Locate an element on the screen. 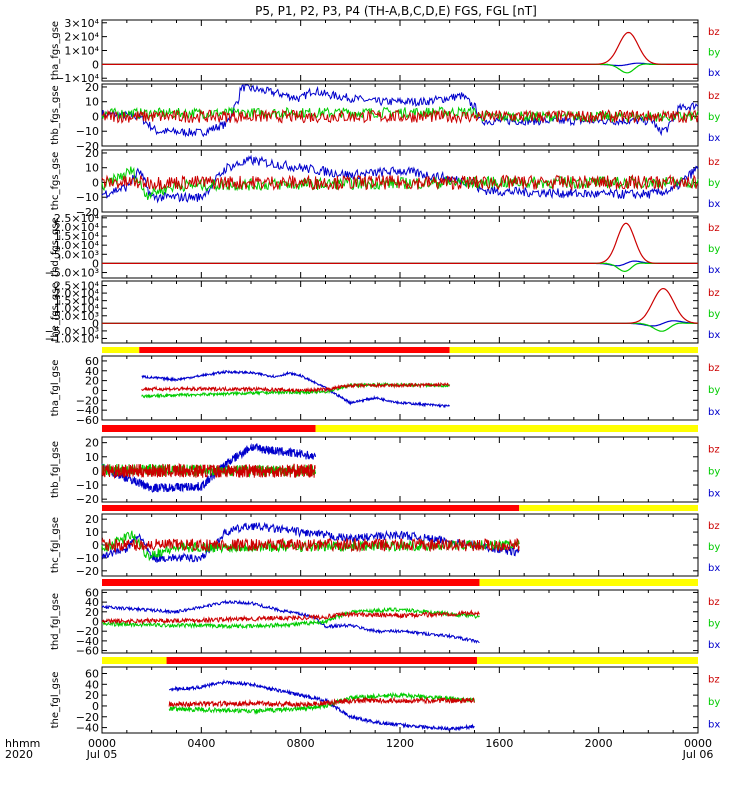 The image size is (750, 800). thb_fgs_gse-panel: 20 100 −10 −20 thb_fgs_gse bz by bx is located at coordinates (385, 117).